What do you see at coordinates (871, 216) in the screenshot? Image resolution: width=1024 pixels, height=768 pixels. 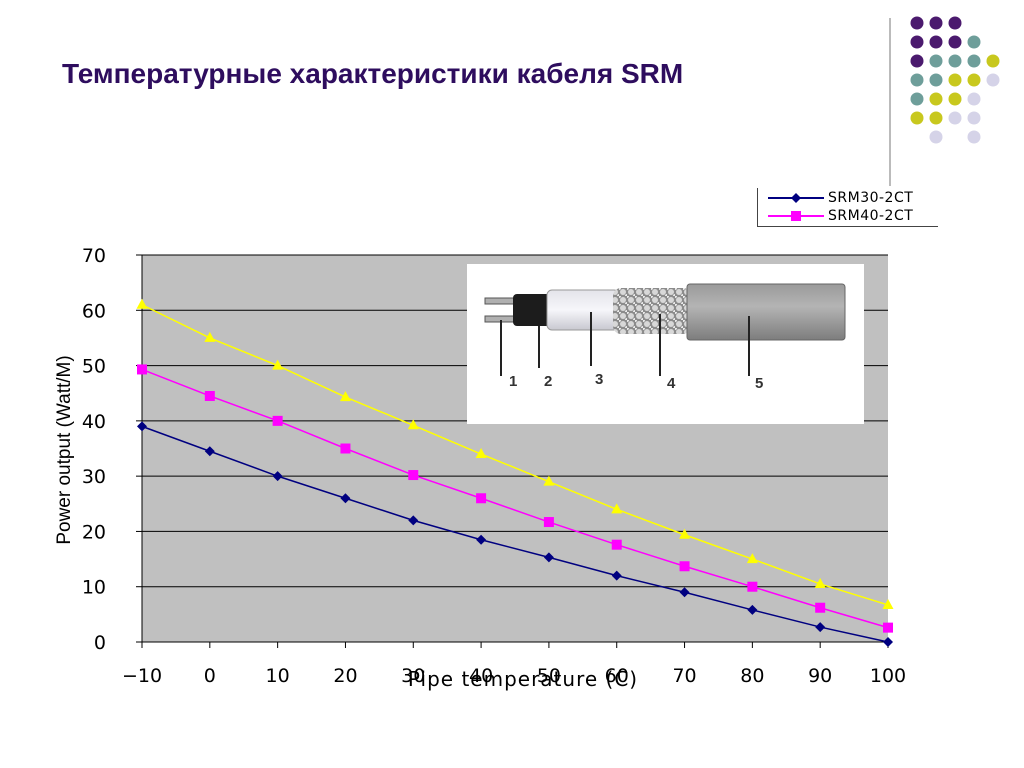 I see `legend-label-srm40: SRM40-2CT` at bounding box center [871, 216].